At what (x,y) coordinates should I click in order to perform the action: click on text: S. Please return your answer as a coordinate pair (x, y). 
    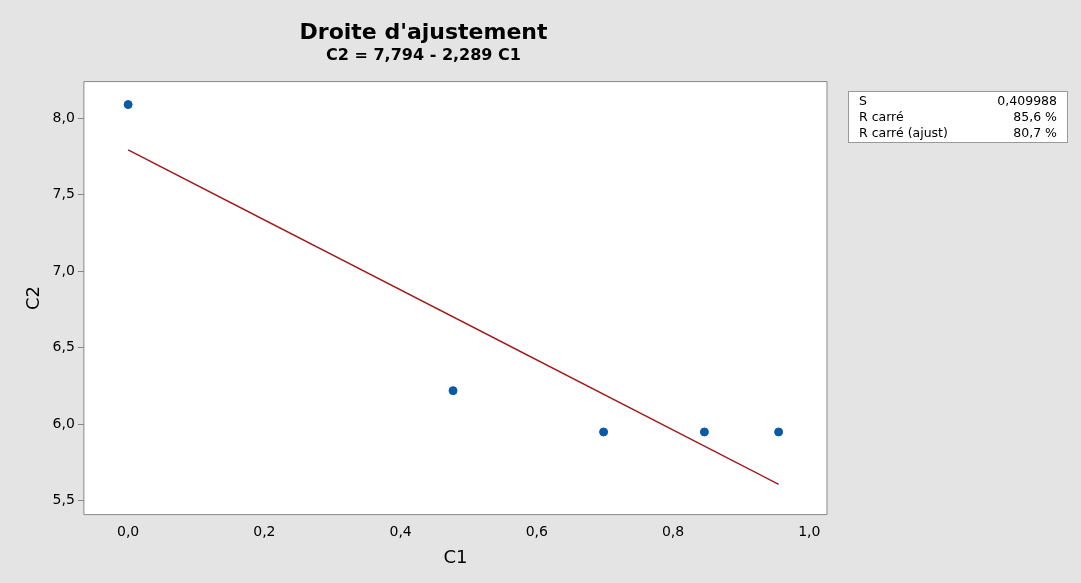
    Looking at the image, I should click on (863, 101).